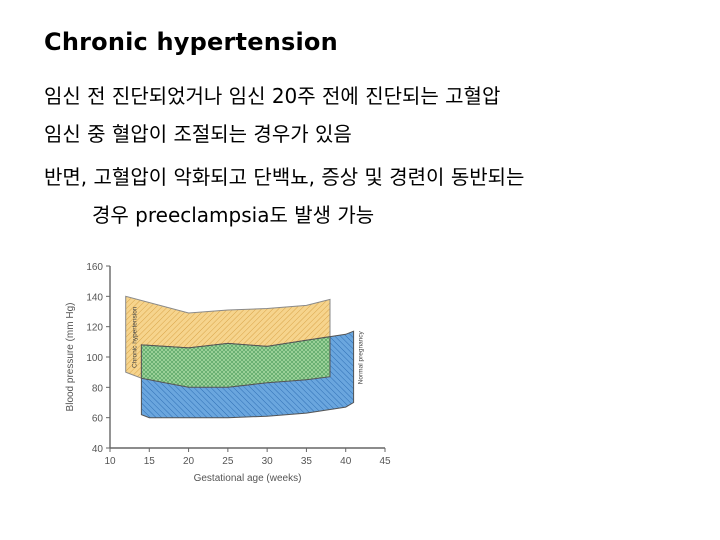  Describe the element at coordinates (248, 478) in the screenshot. I see `x-axis-label: Gestational age (weeks)` at that location.